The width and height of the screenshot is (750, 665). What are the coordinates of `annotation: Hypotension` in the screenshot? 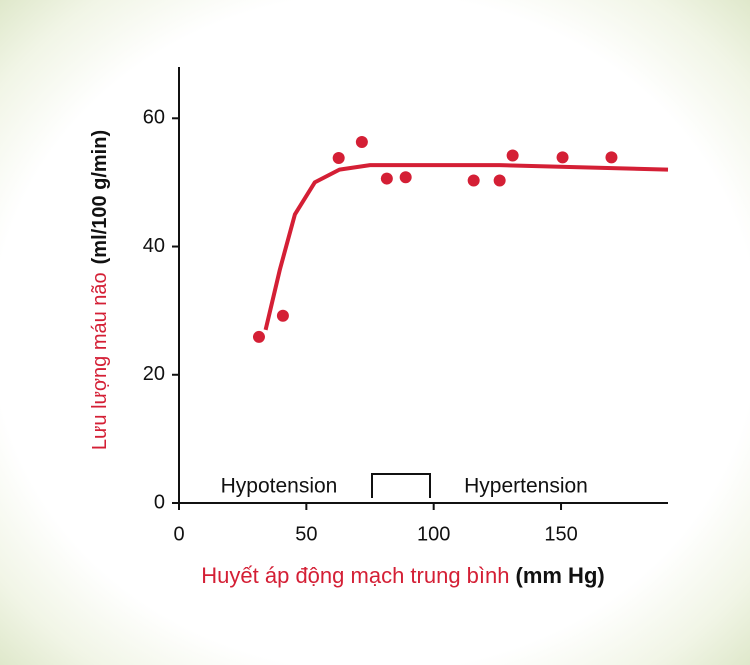 It's located at (279, 486).